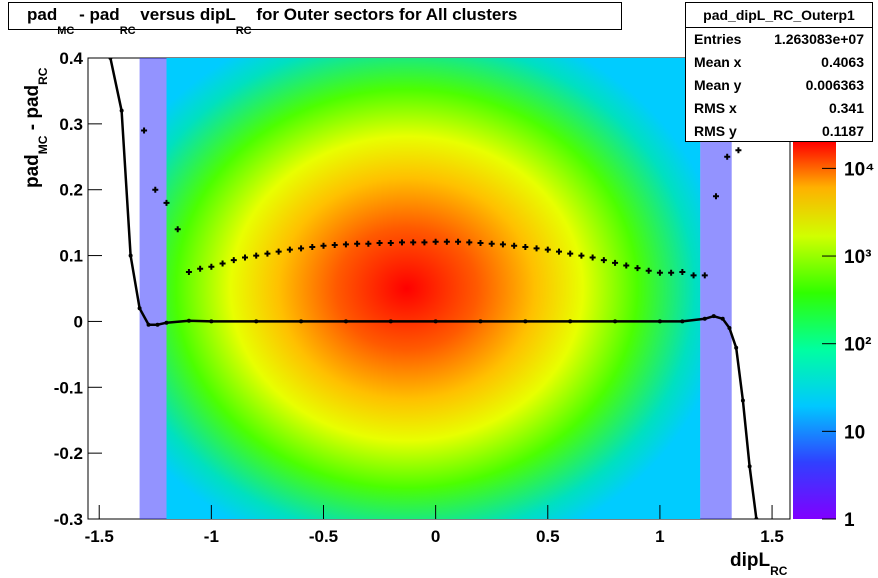  What do you see at coordinates (779, 85) in the screenshot?
I see `stats-row: Mean y 0.006363` at bounding box center [779, 85].